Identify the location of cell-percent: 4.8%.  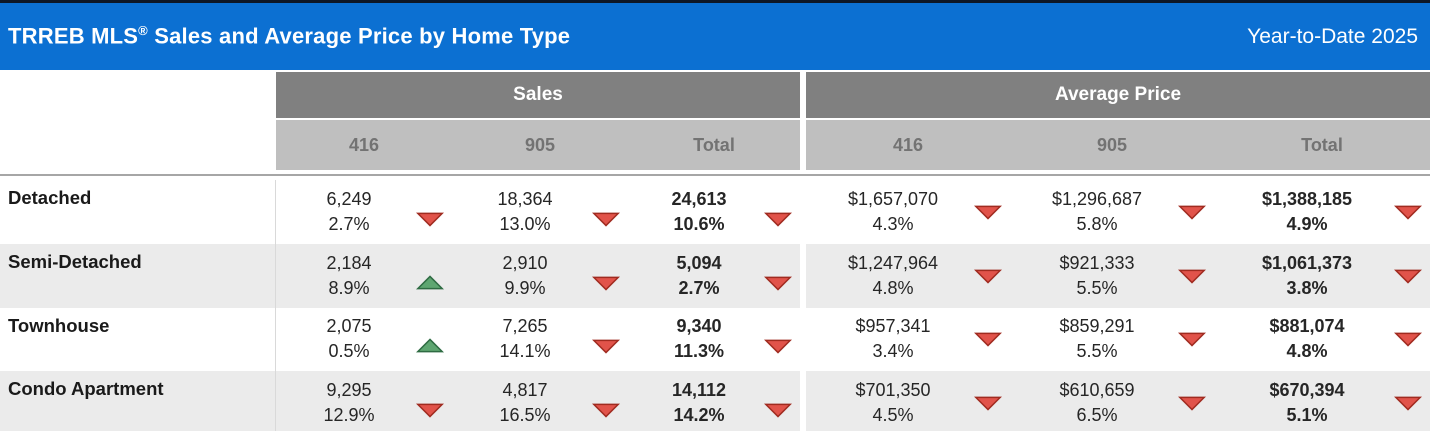
(893, 287).